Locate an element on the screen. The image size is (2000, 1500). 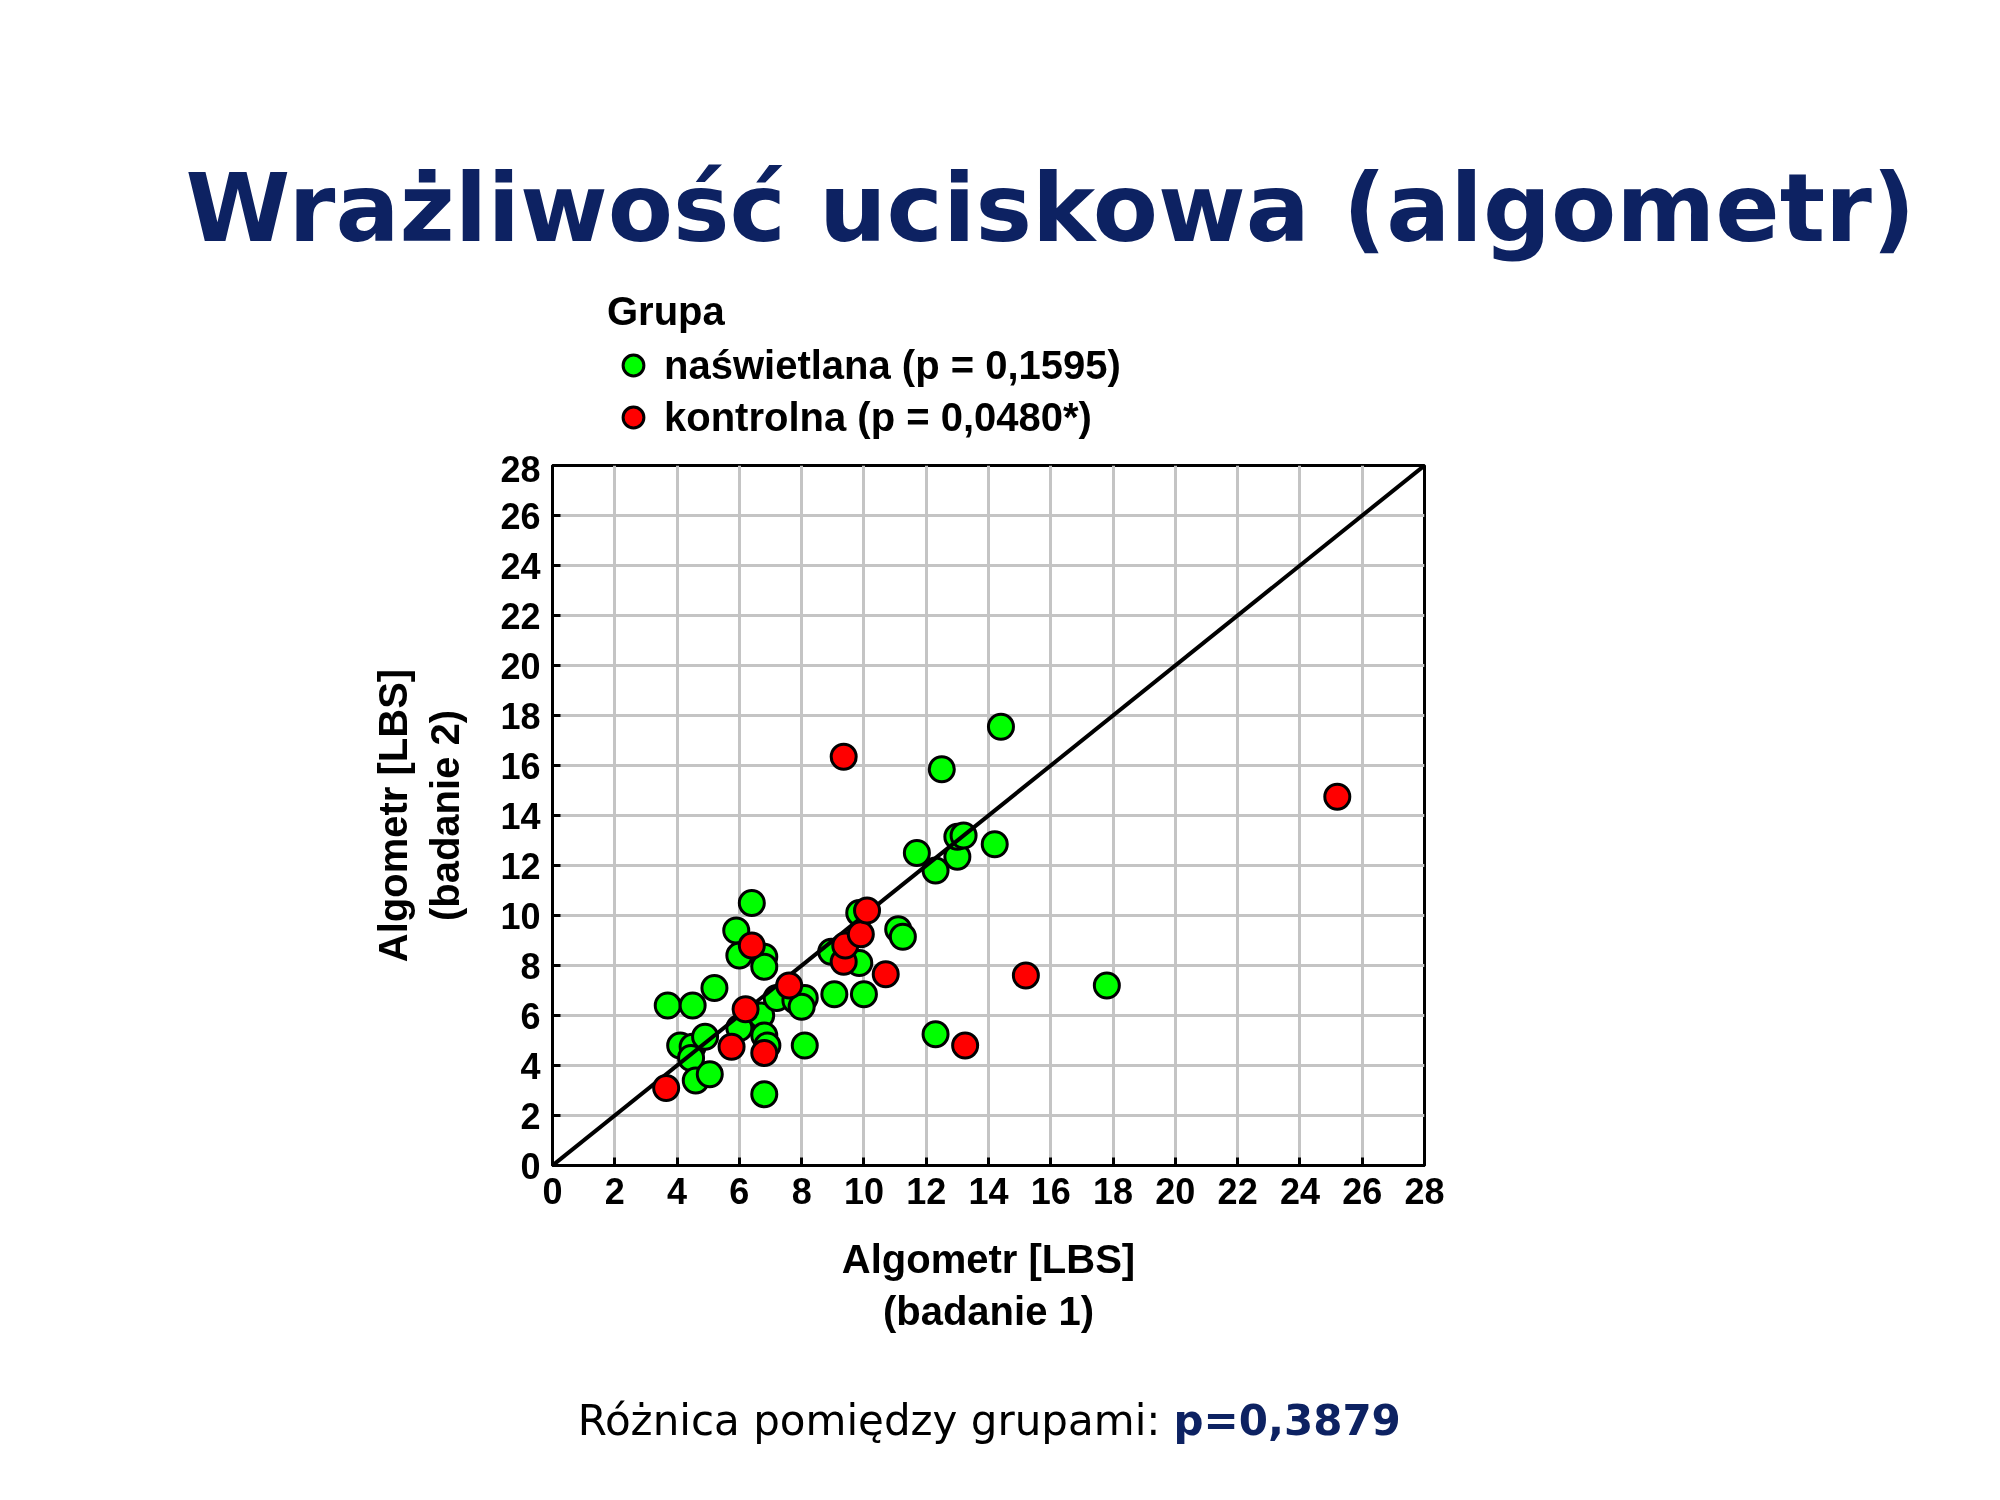
legend-label: naświetlana (p = 0,1595) is located at coordinates (892, 365).